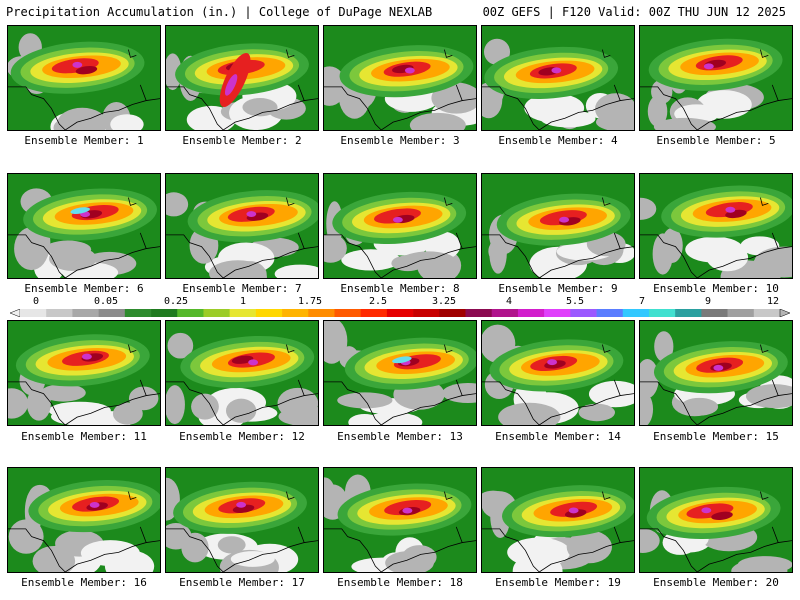 This screenshot has height=600, width=800. I want to click on colorbar-bar, so click(400, 313).